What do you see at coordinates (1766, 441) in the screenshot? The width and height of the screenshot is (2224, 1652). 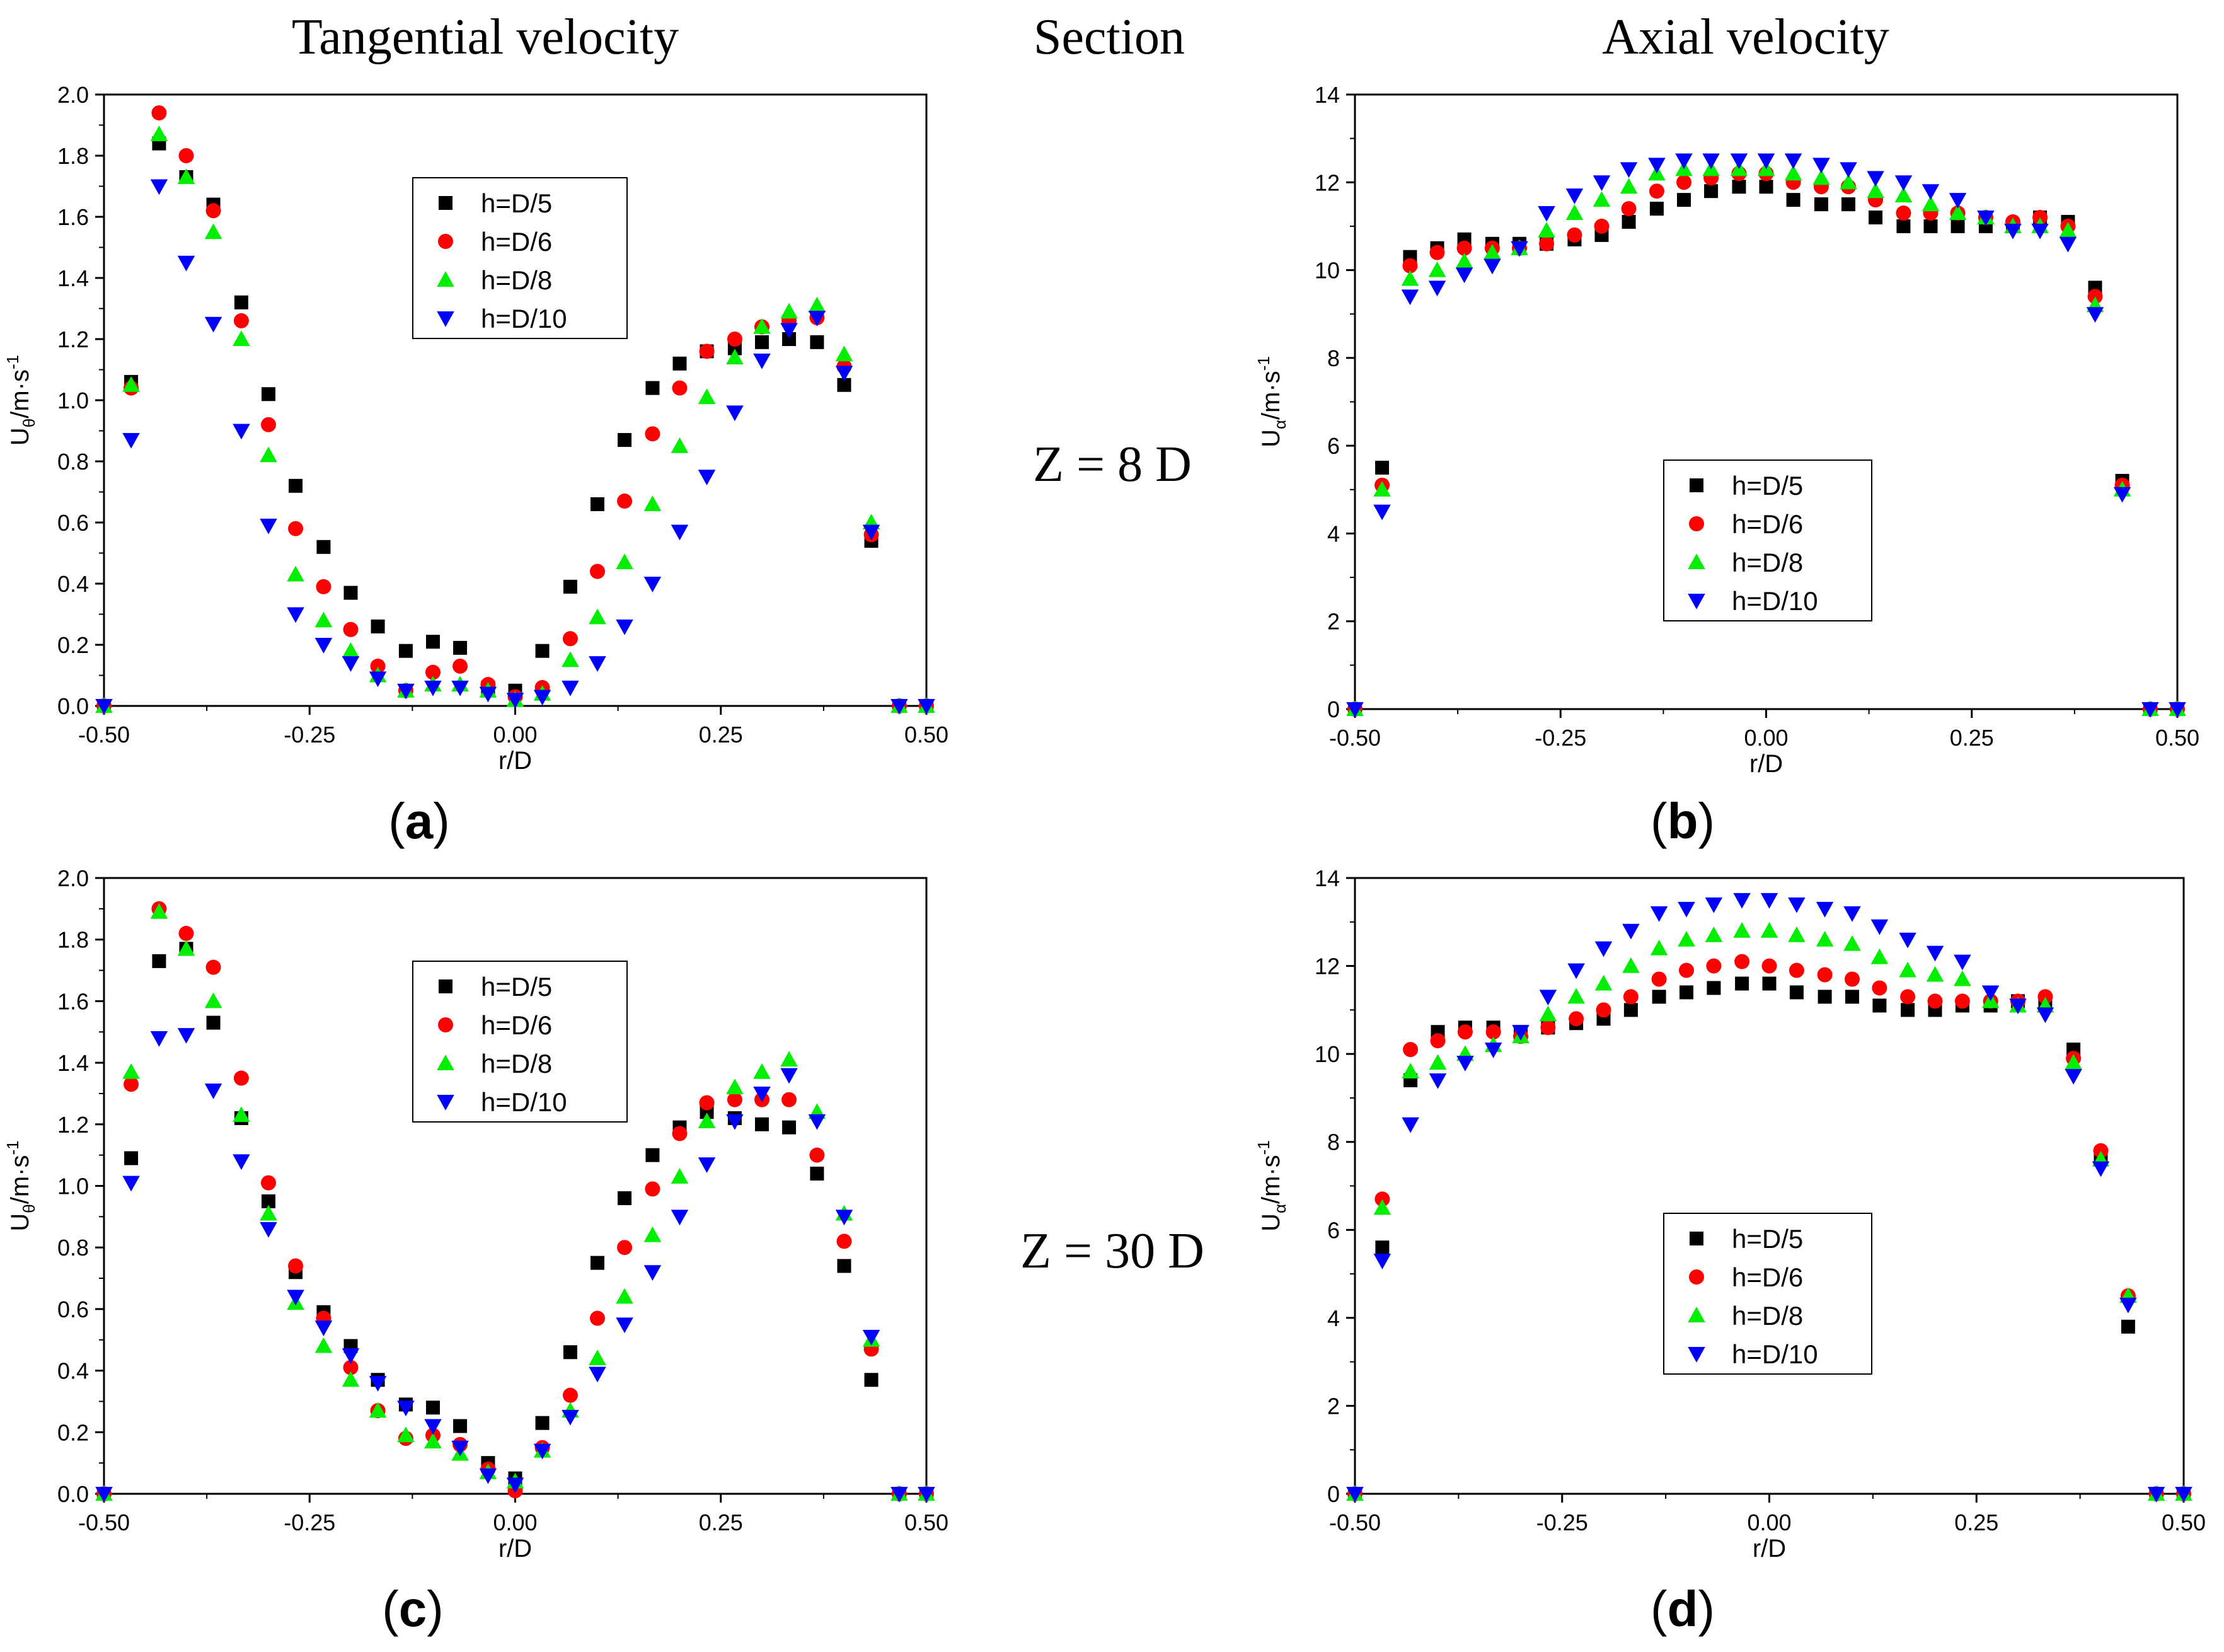 I see `series-h=D/6` at bounding box center [1766, 441].